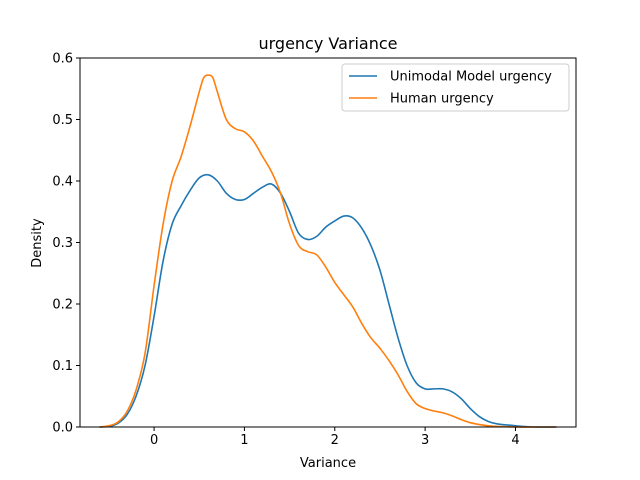 The image size is (640, 480). I want to click on x-axis: 0 1 2 3 4, so click(335, 437).